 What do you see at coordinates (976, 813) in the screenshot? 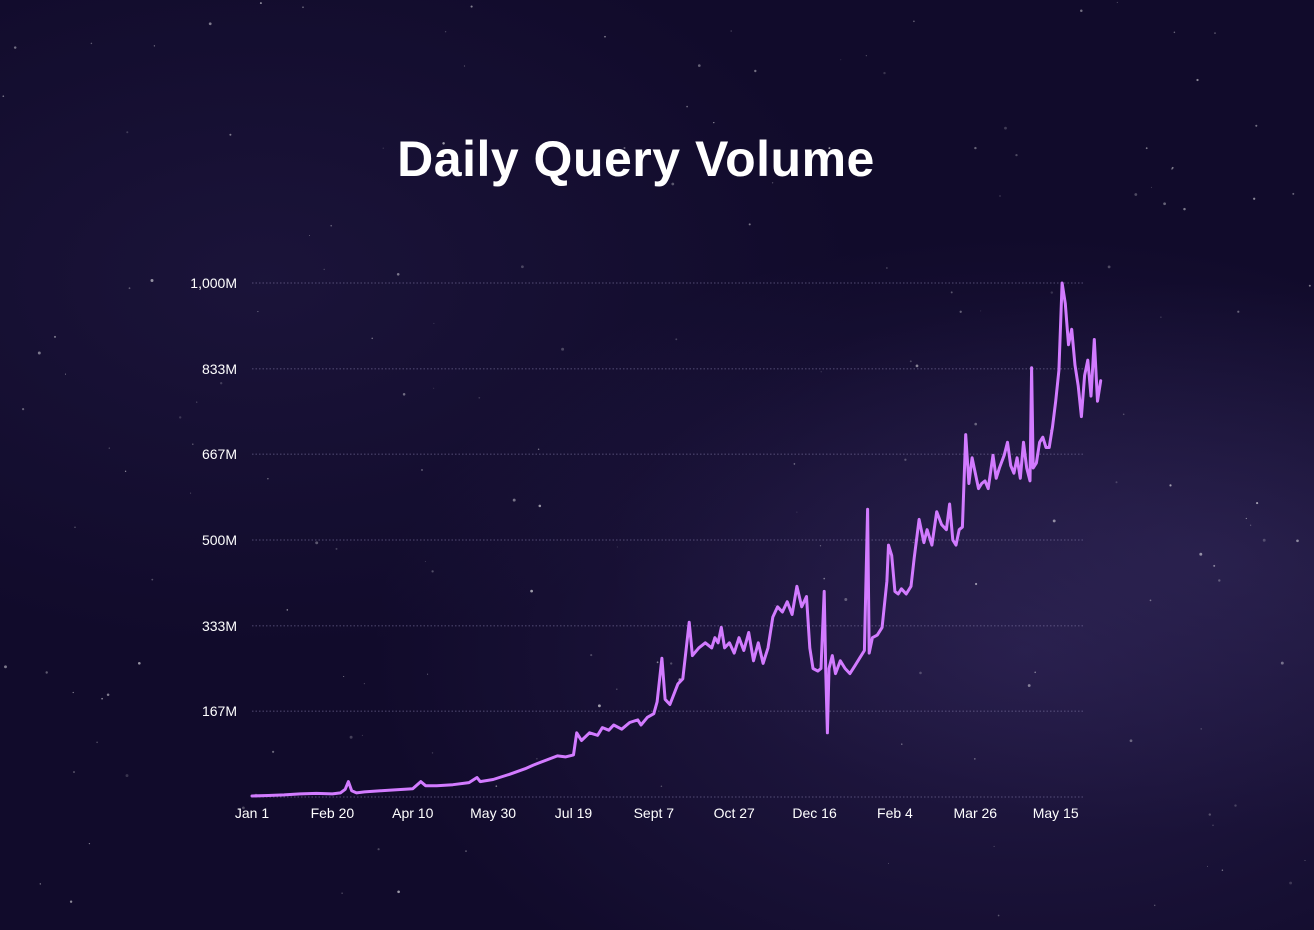
I see `x-tick-label: Mar 26` at bounding box center [976, 813].